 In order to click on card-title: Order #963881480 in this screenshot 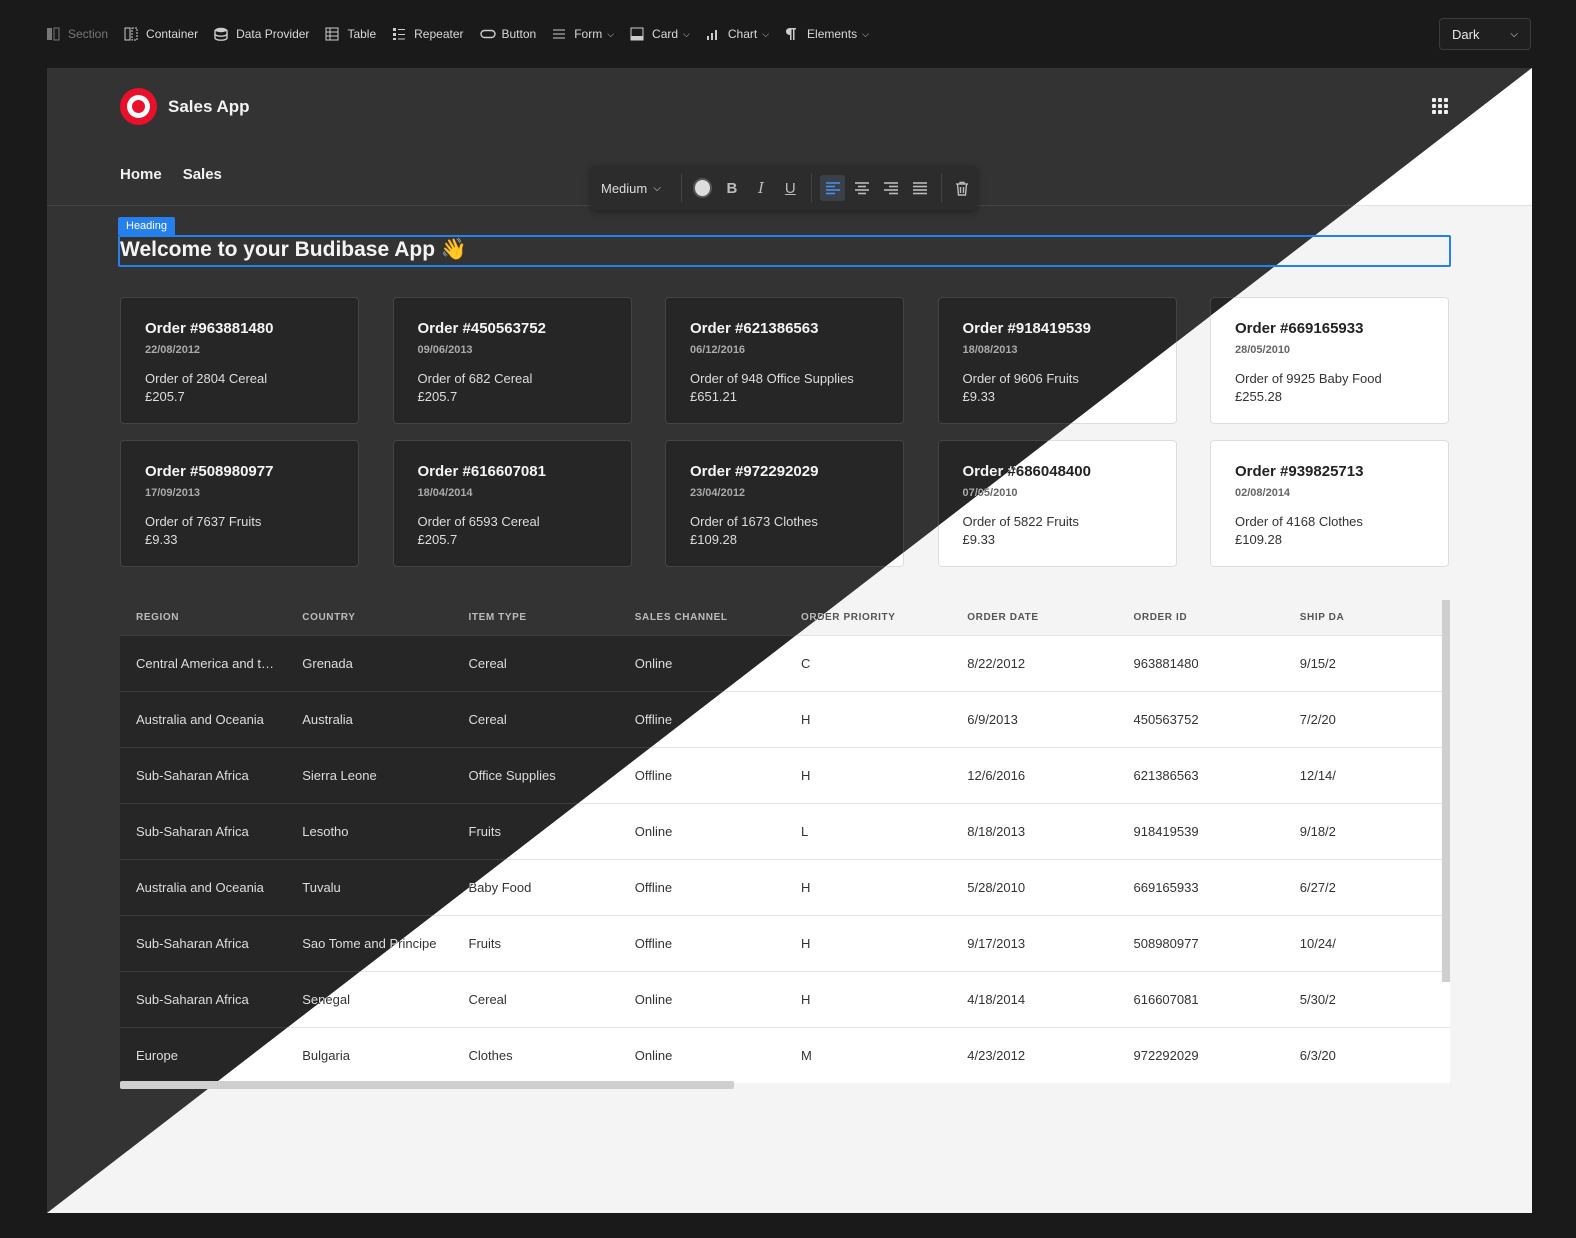, I will do `click(209, 328)`.